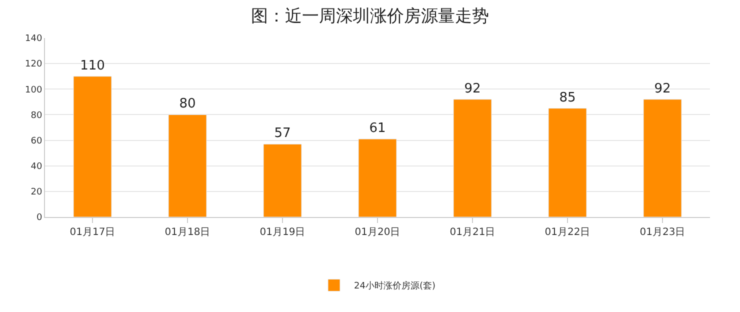 The height and width of the screenshot is (312, 740). What do you see at coordinates (473, 232) in the screenshot?
I see `x-tick-label: 01月21日` at bounding box center [473, 232].